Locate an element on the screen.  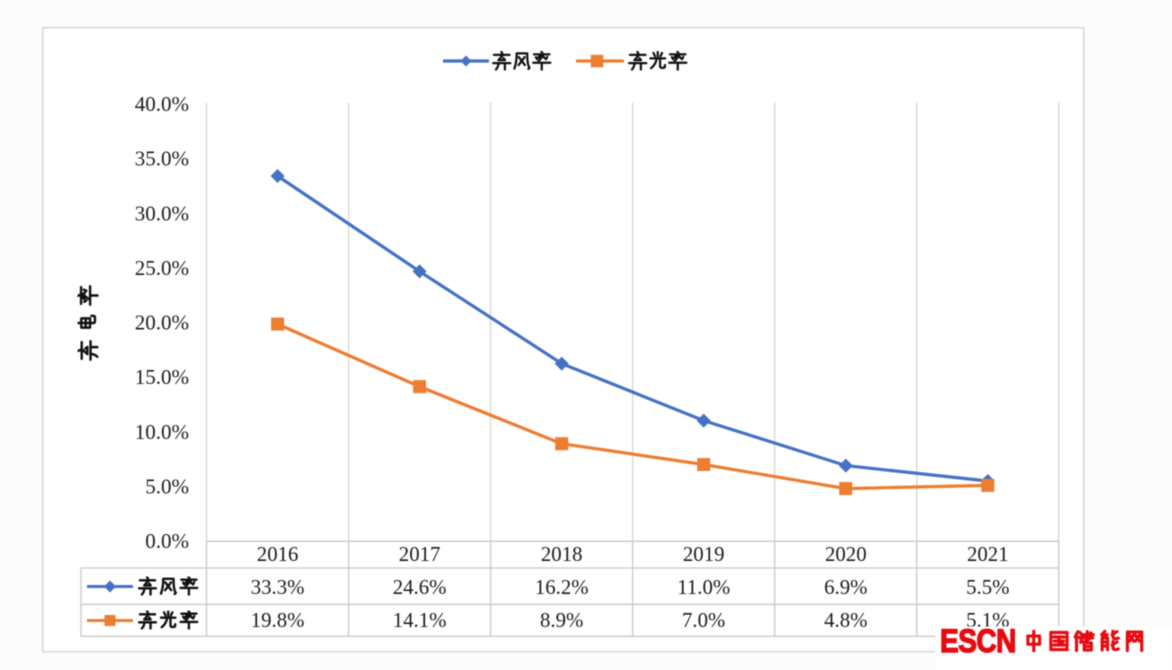
svg-text: 2017 is located at coordinates (420, 554).